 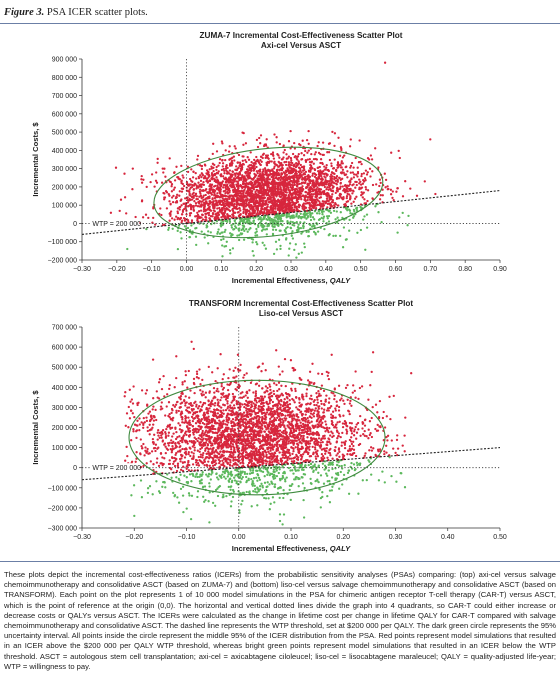 I want to click on uncertainty-ellipse, so click(x=268, y=192).